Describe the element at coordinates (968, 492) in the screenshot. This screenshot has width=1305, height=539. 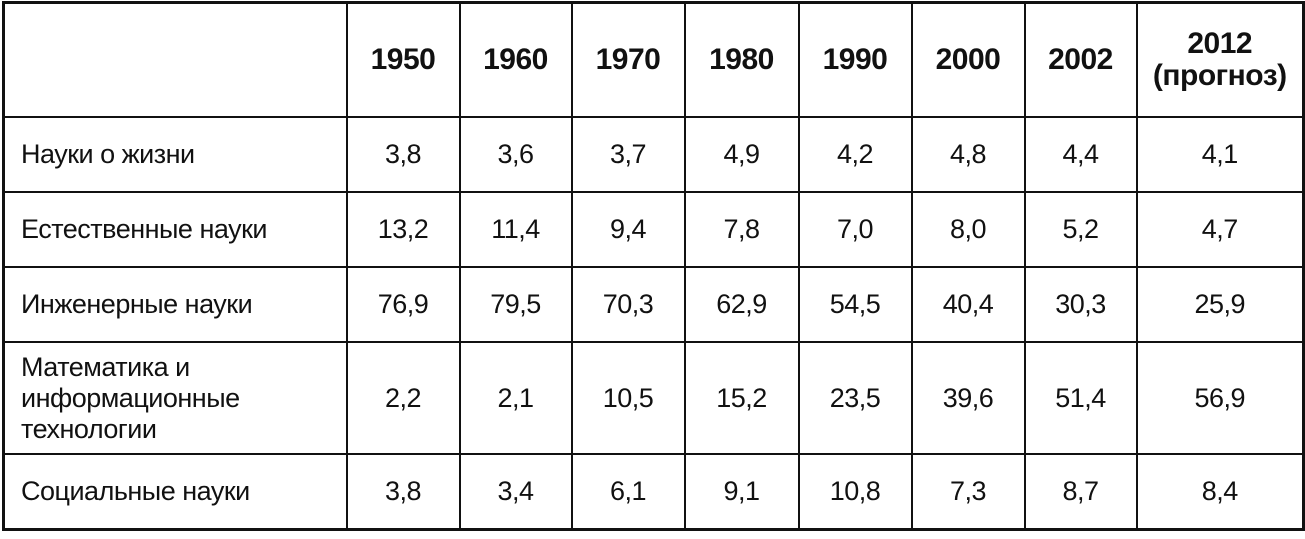
I see `value-cell: 7,3` at that location.